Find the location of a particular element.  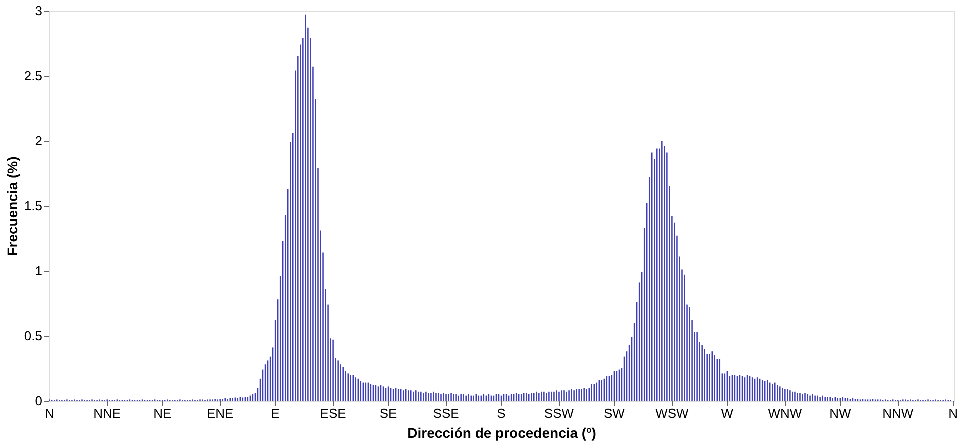

x-axis-title: Dirección de procedencia (º) is located at coordinates (502, 433).